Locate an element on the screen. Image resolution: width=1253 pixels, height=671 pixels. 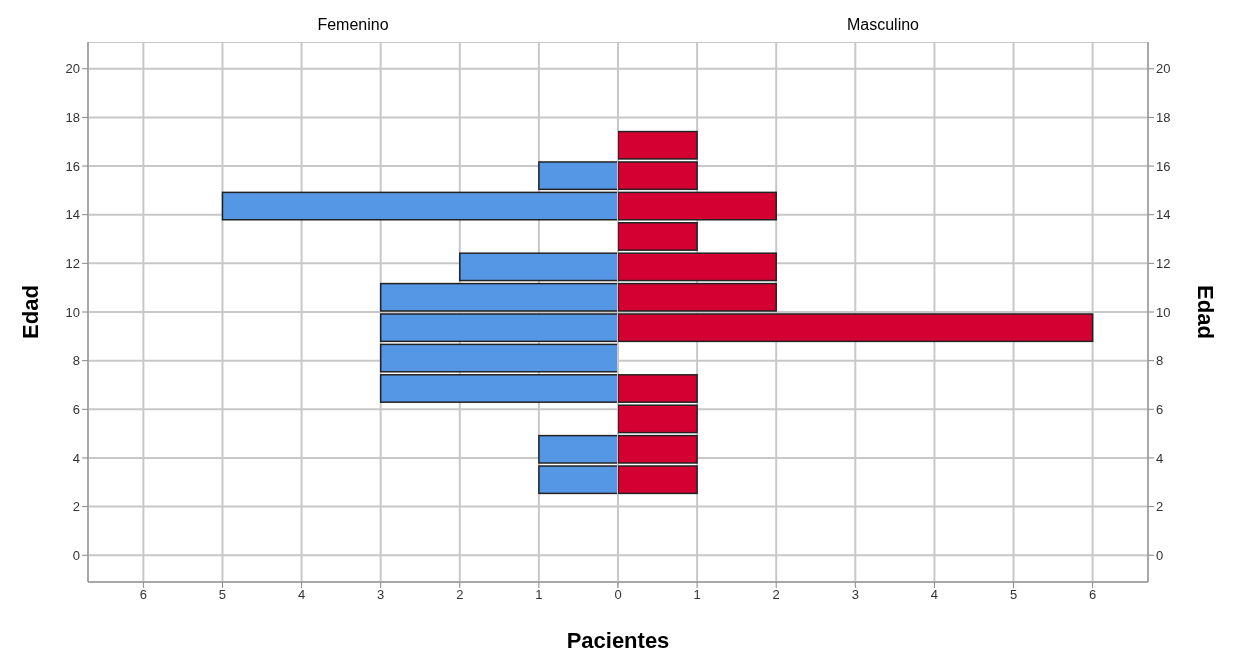
x-tick-label: 0 is located at coordinates (618, 595).